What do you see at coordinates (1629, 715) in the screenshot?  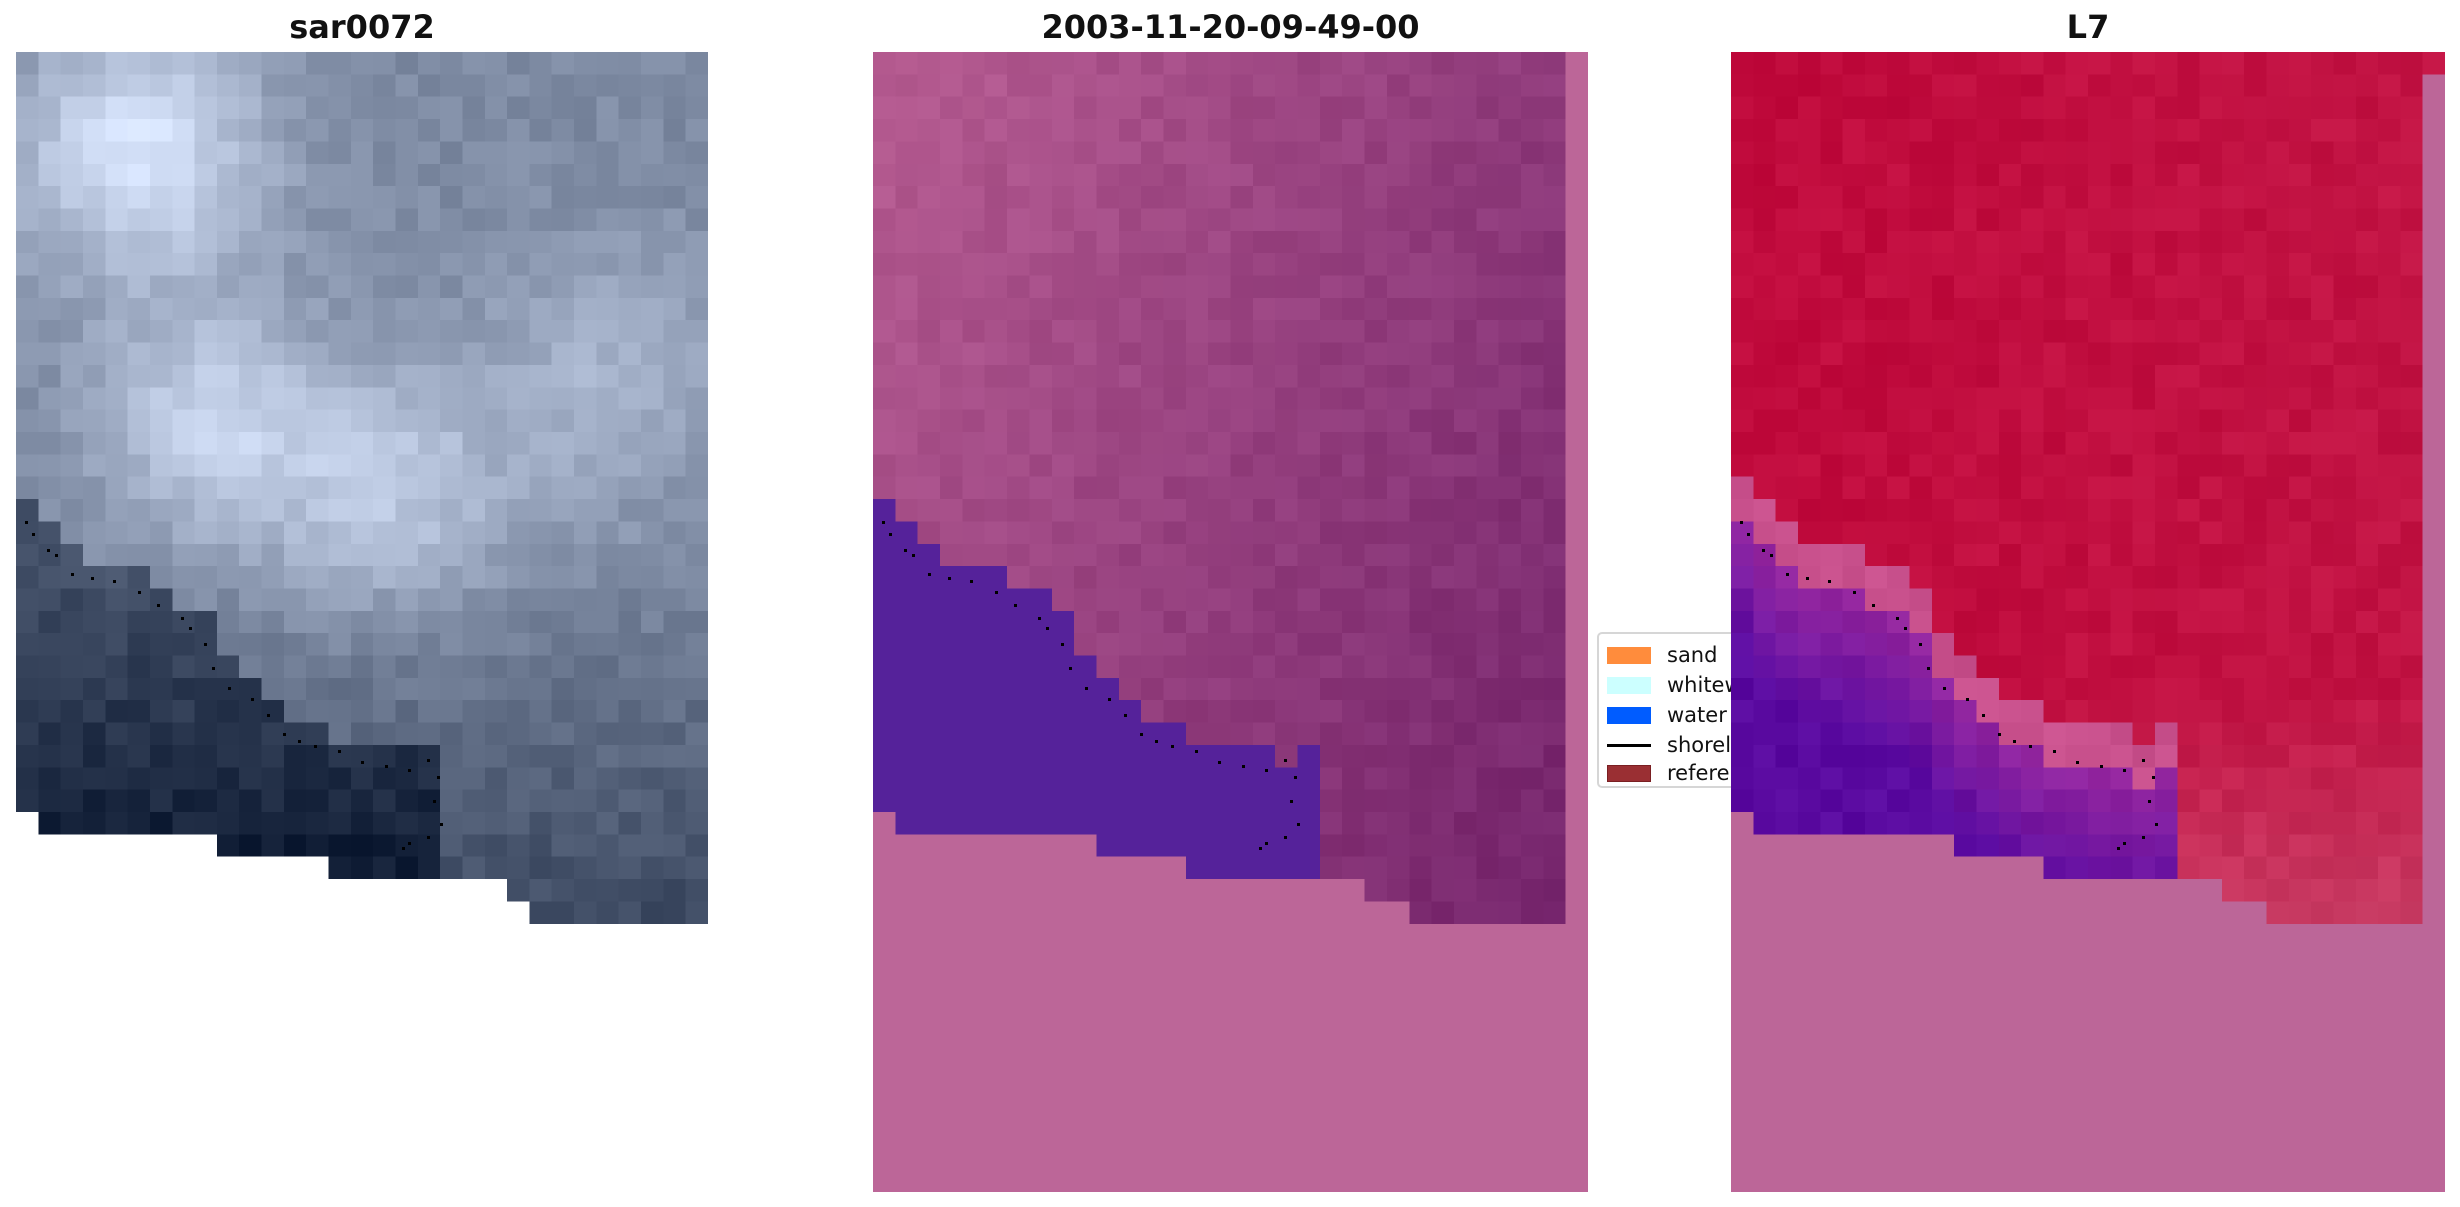 I see `water-swatch` at bounding box center [1629, 715].